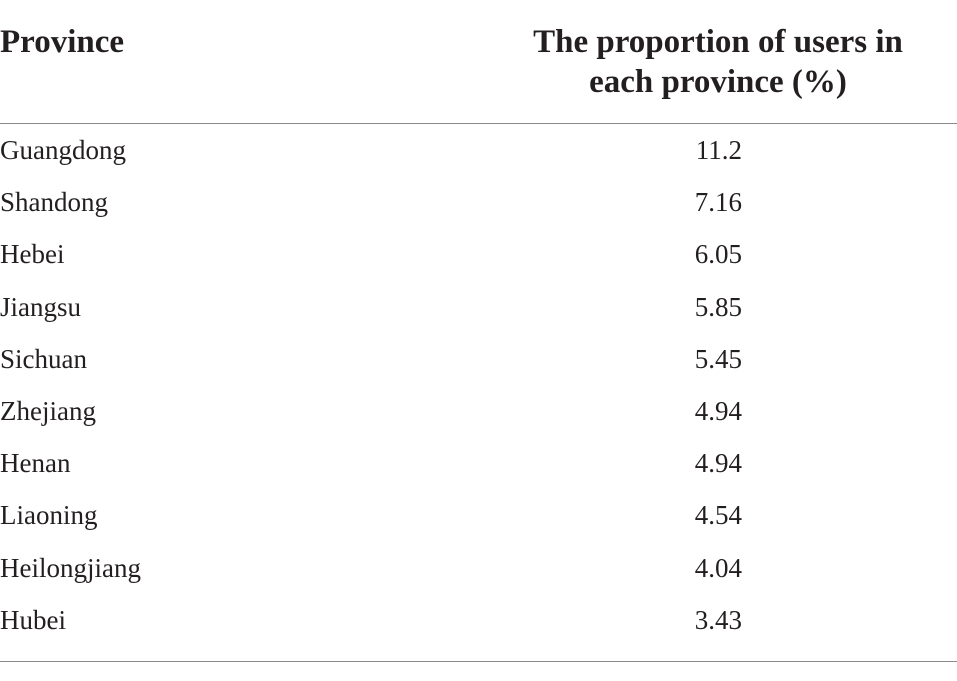 The height and width of the screenshot is (681, 957). Describe the element at coordinates (718, 619) in the screenshot. I see `proportion-value: 3.43` at that location.